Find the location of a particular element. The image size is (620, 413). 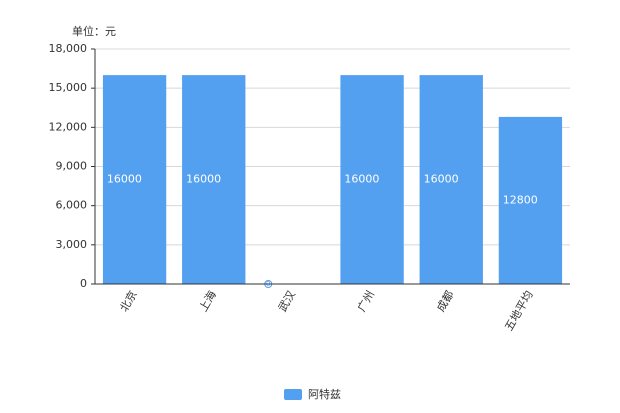

y-tick-label: 15,000 is located at coordinates (68, 87).